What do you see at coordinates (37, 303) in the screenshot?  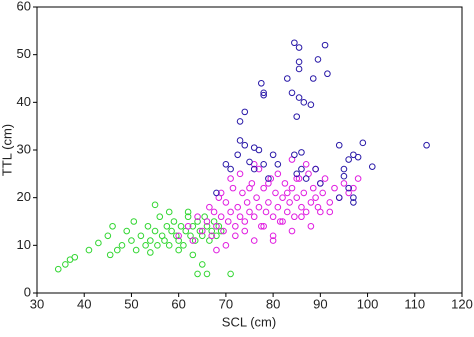 I see `x-tick-label: 30` at bounding box center [37, 303].